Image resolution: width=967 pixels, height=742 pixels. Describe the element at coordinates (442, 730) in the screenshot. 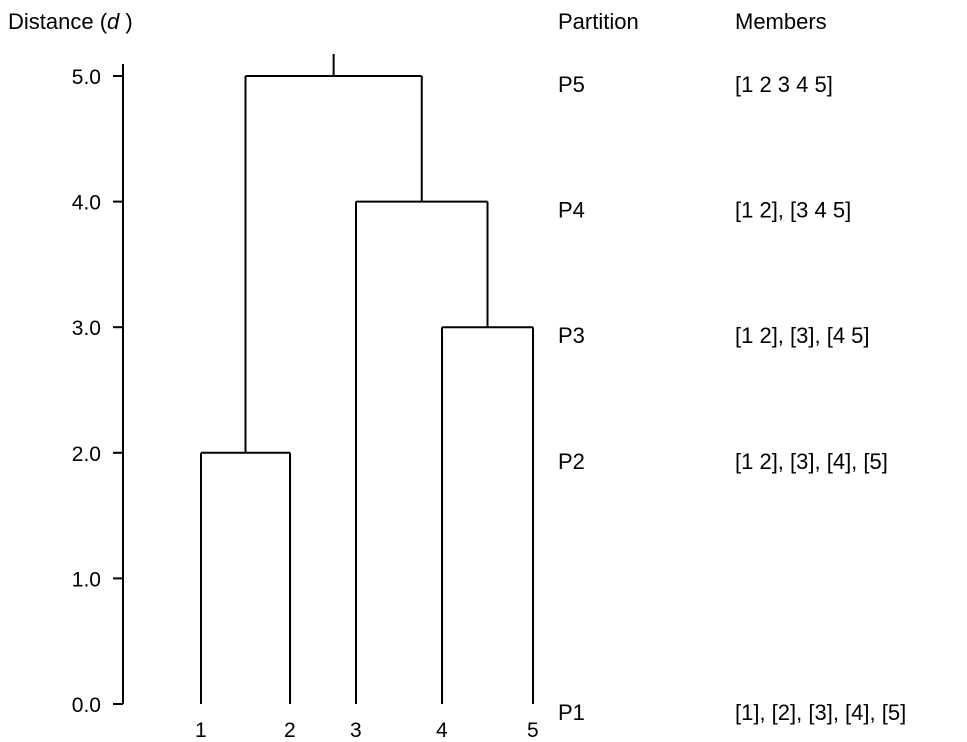

I see `leaf-label: 4` at that location.